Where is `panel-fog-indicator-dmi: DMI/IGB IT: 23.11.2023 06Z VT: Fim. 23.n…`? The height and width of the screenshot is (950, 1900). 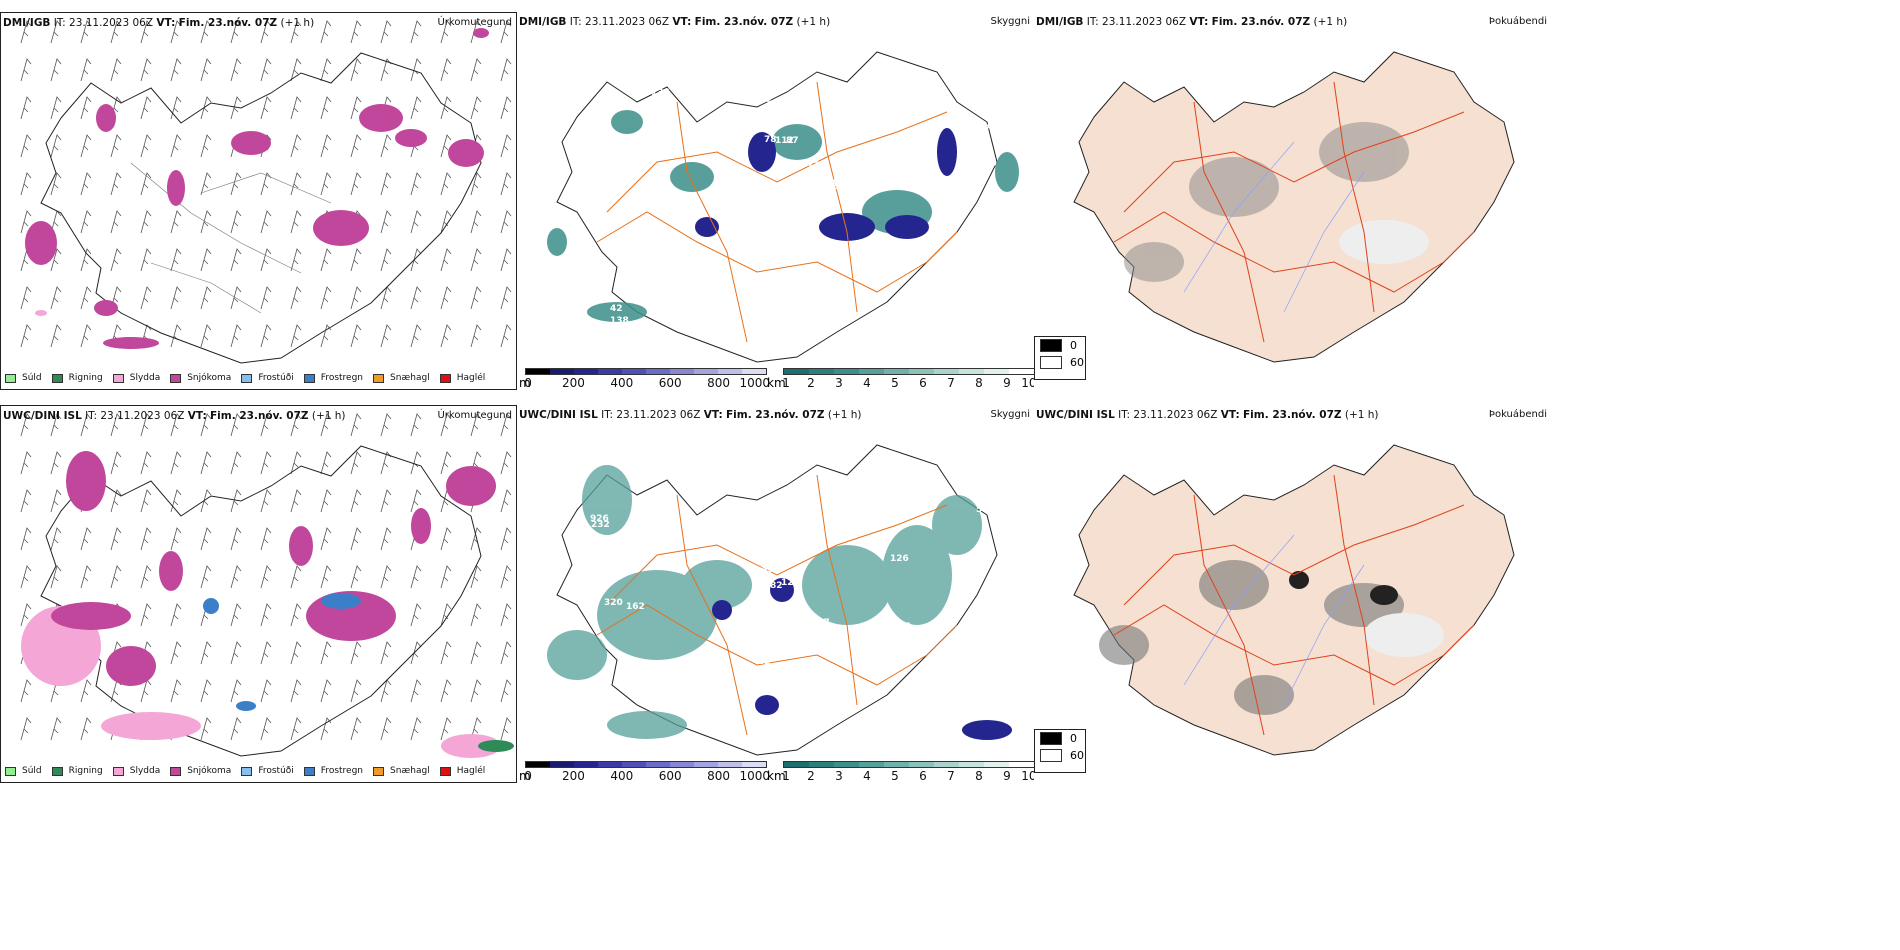 panel-fog-indicator-dmi: DMI/IGB IT: 23.11.2023 06Z VT: Fim. 23.n… is located at coordinates (1292, 201).